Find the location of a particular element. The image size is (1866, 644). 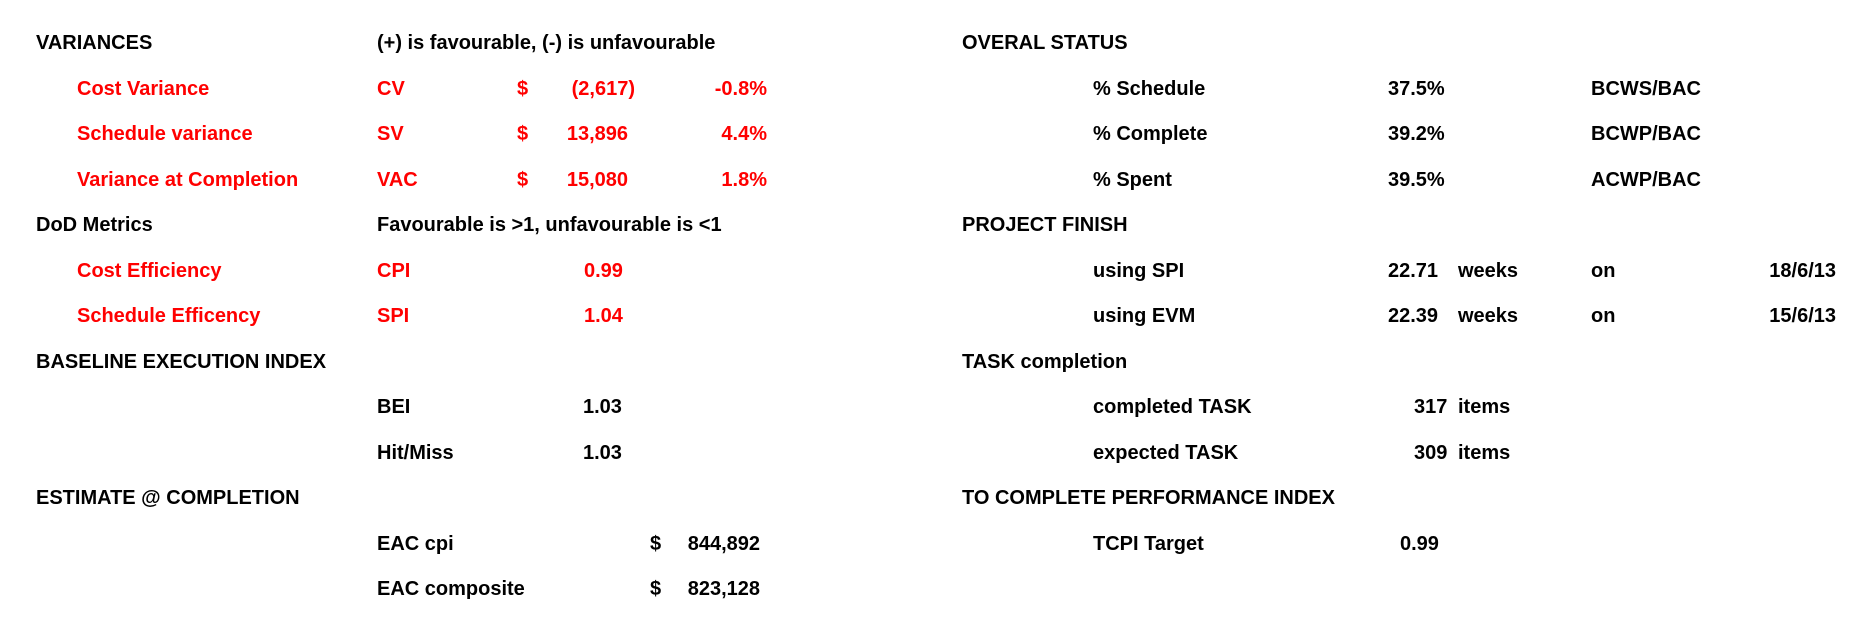

label: completed TASK is located at coordinates (1172, 407).